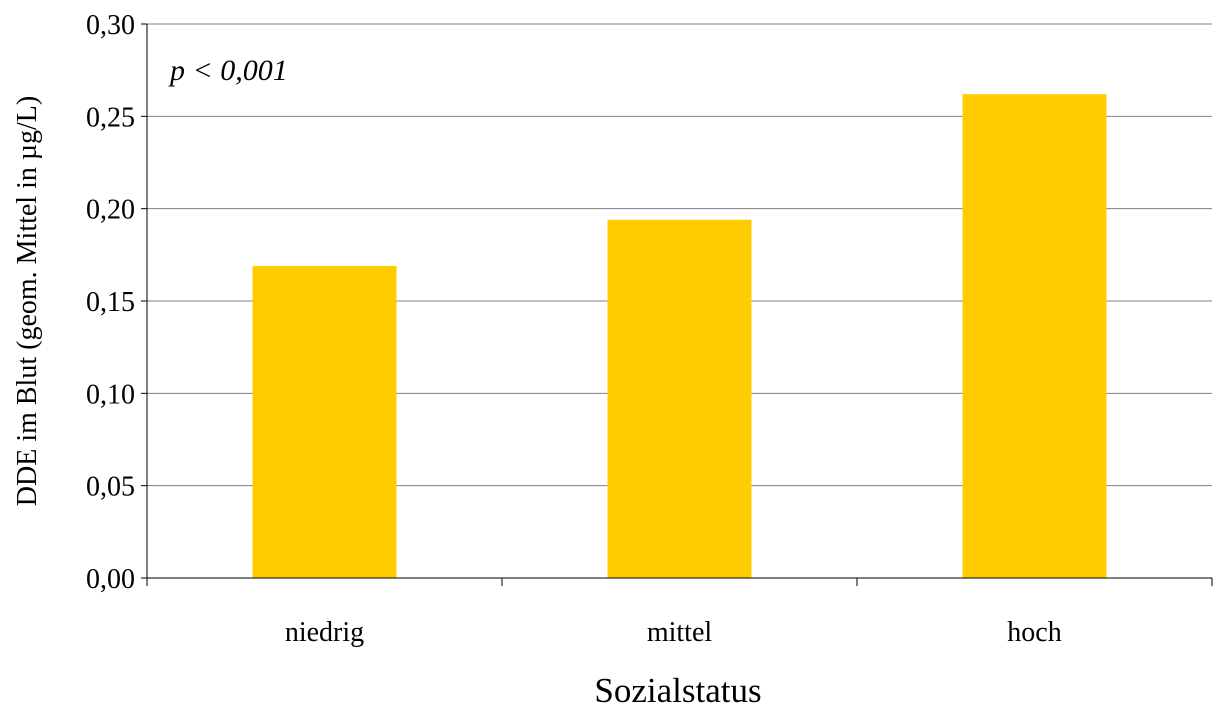  What do you see at coordinates (1034, 336) in the screenshot?
I see `bar-hoch` at bounding box center [1034, 336].